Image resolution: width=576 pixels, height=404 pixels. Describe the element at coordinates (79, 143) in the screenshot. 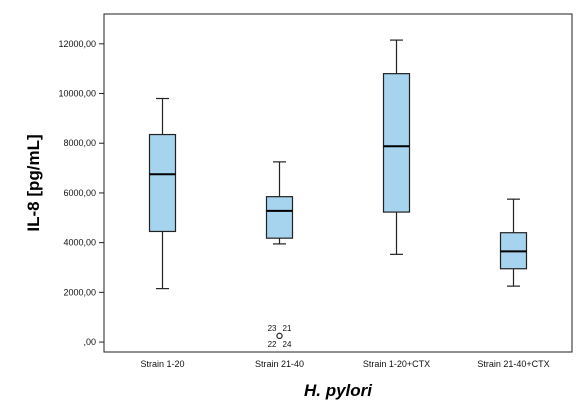

I see `y-tick-label: 8000,00` at that location.